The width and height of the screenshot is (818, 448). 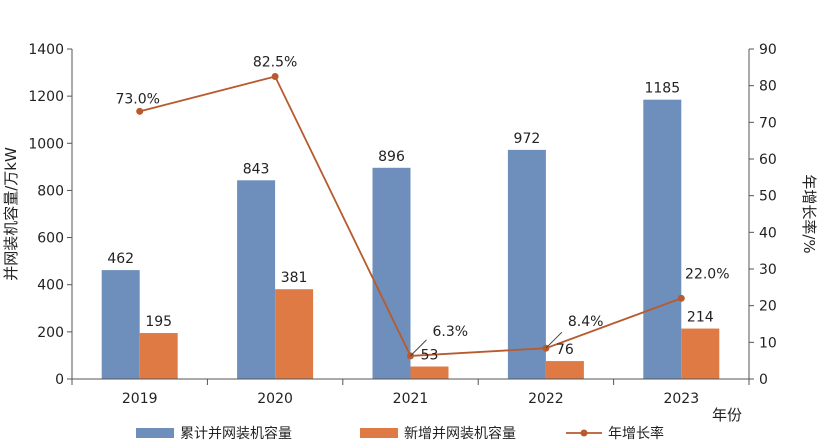 I want to click on bar-new-label: 381, so click(x=294, y=278).